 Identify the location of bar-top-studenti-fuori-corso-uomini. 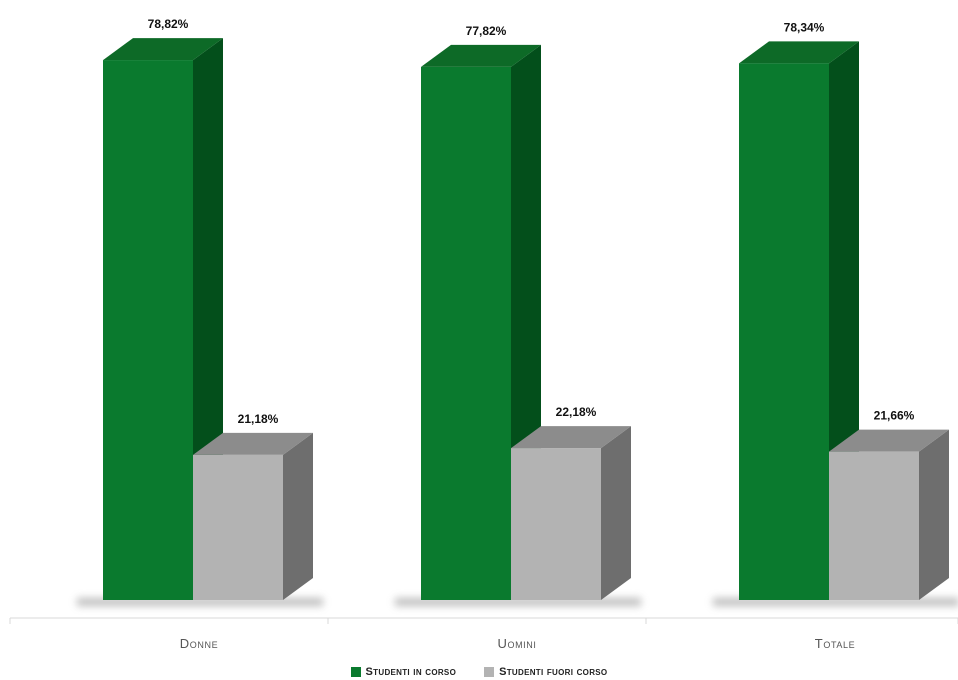
(571, 437).